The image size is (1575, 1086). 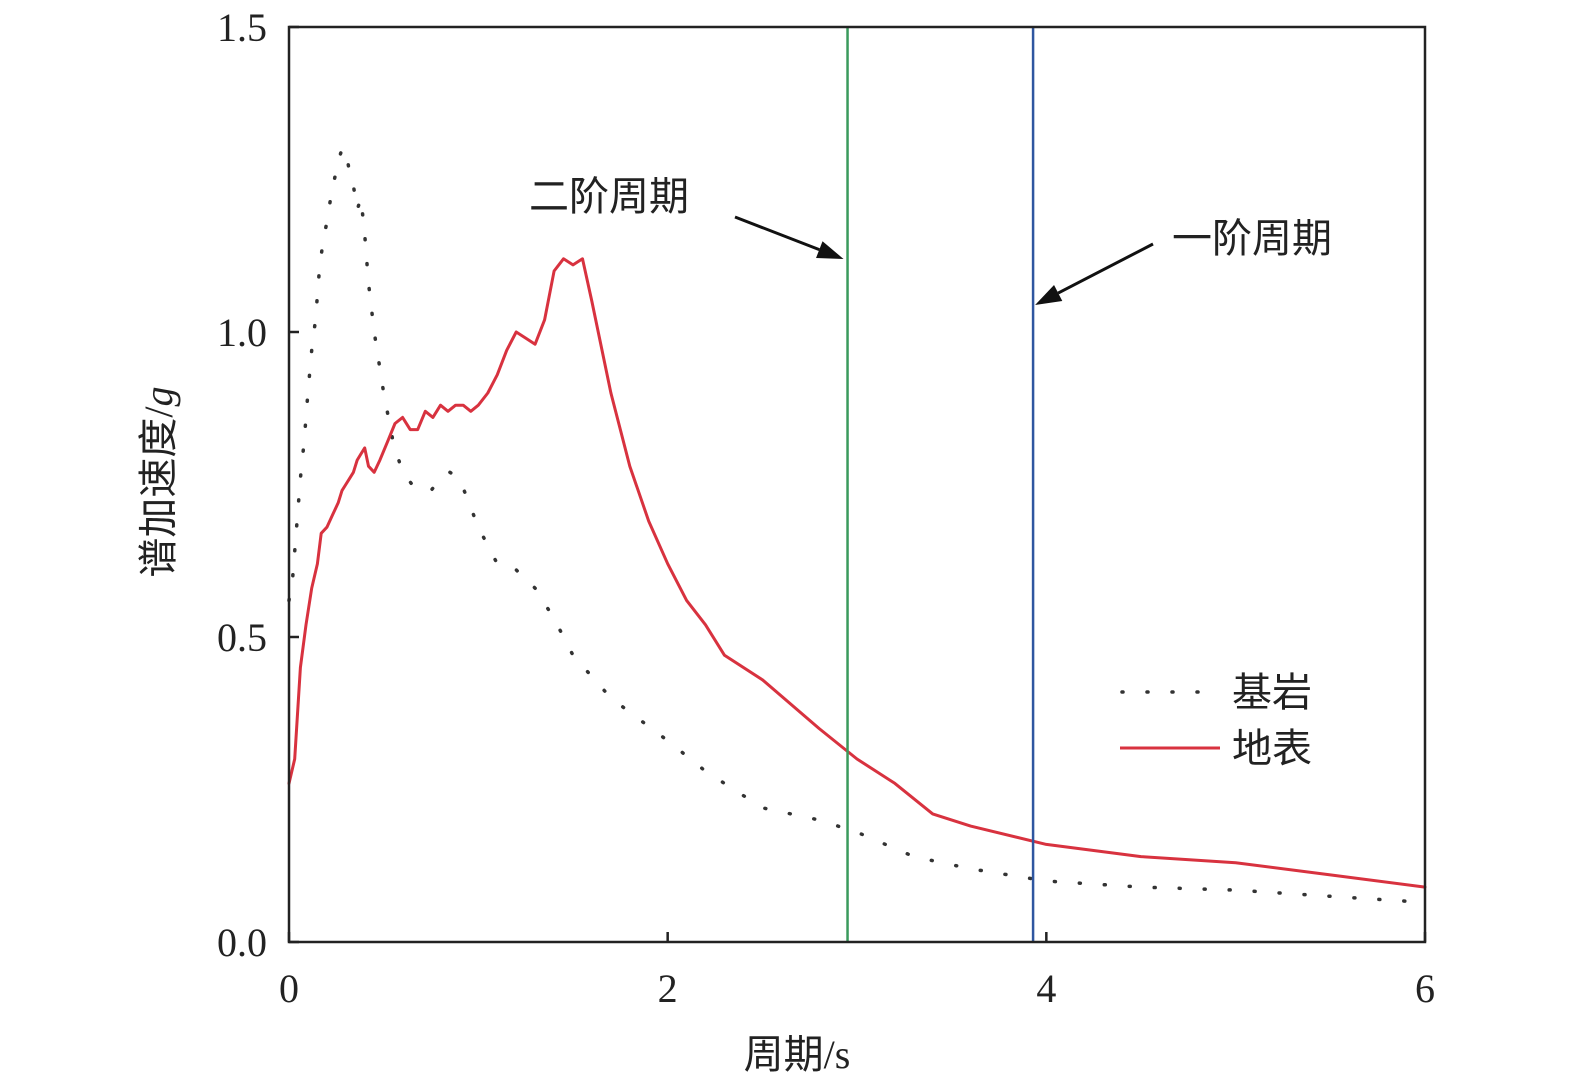 I want to click on y-axis-title: 谱加速度/g, so click(x=158, y=481).